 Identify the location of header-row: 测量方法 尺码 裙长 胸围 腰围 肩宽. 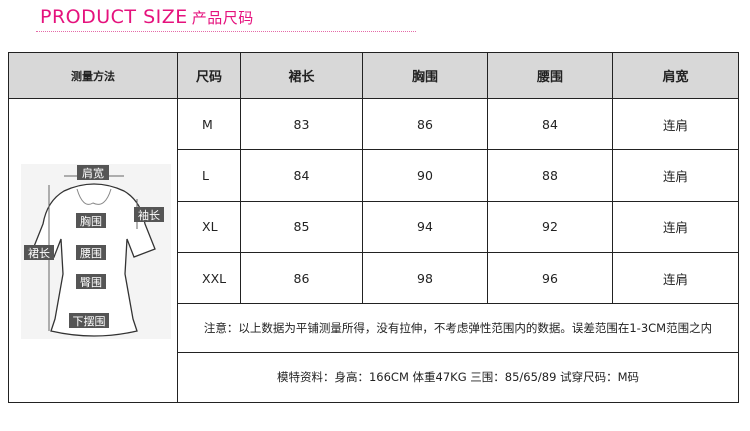
(373, 75).